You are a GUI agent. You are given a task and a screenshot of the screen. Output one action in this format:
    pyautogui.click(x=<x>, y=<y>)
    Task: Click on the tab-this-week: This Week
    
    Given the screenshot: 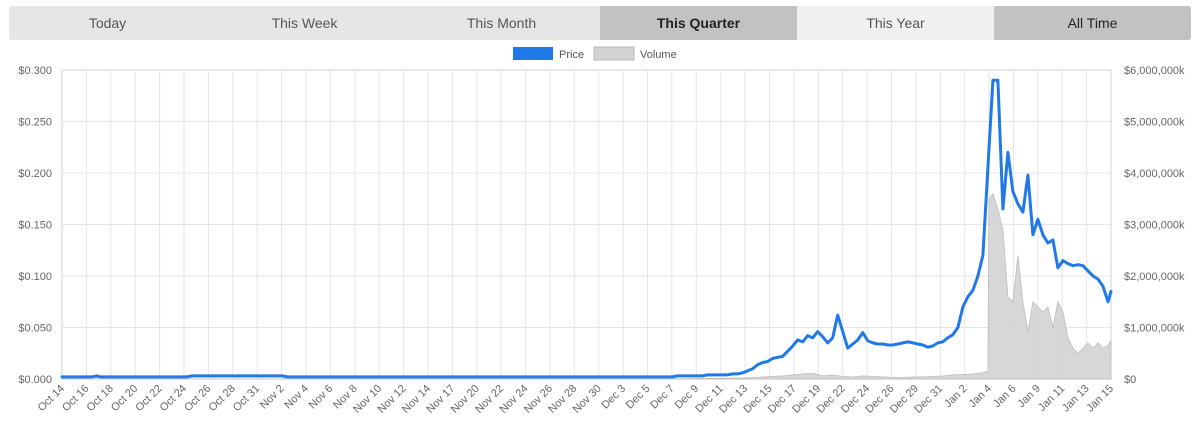 What is the action you would take?
    pyautogui.click(x=304, y=23)
    